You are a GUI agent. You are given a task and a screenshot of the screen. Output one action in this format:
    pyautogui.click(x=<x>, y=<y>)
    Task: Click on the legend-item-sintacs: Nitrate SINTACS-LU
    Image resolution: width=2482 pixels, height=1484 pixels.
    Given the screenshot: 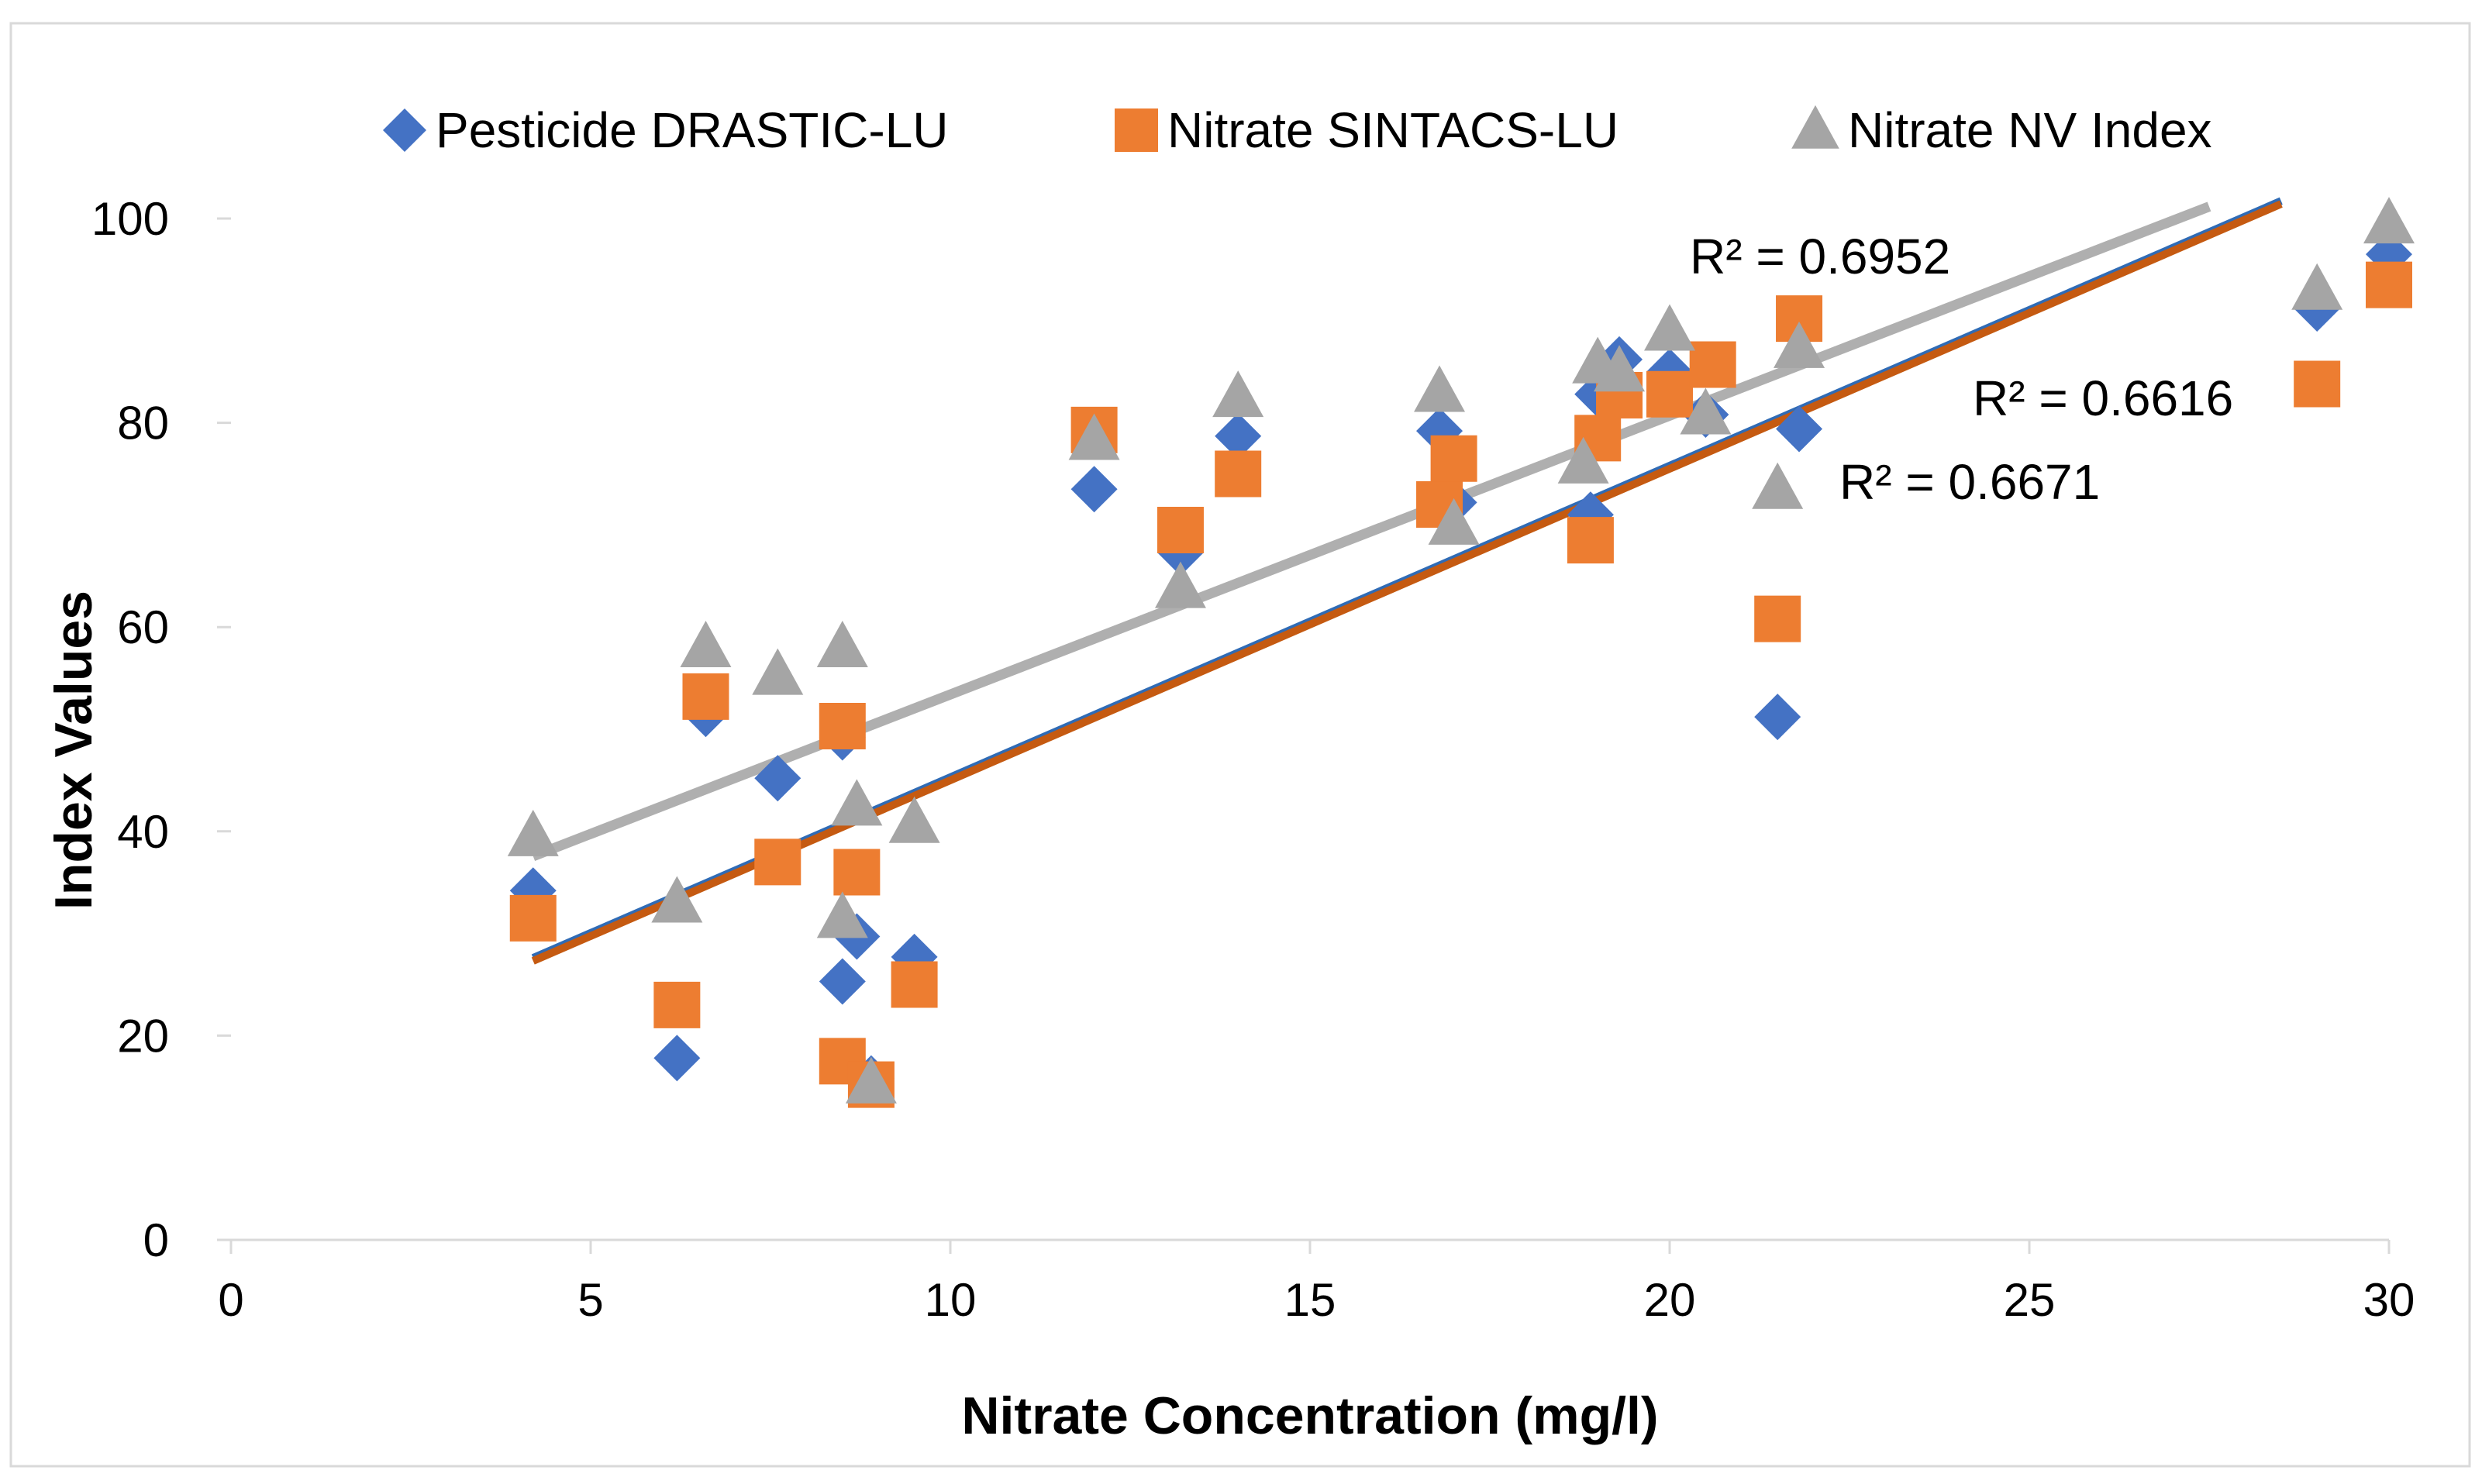 What is the action you would take?
    pyautogui.click(x=1367, y=130)
    